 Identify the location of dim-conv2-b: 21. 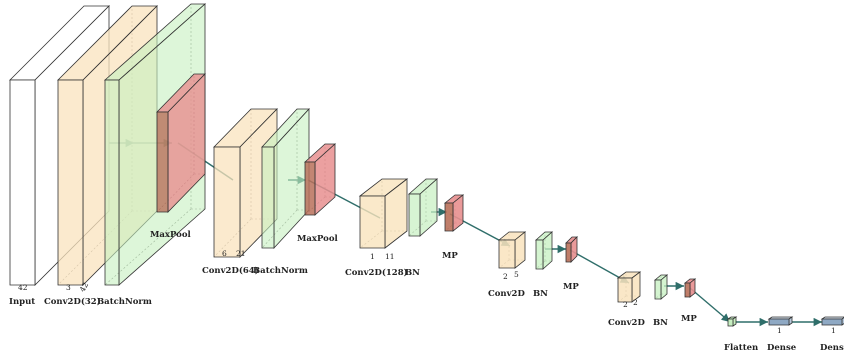
(241, 253).